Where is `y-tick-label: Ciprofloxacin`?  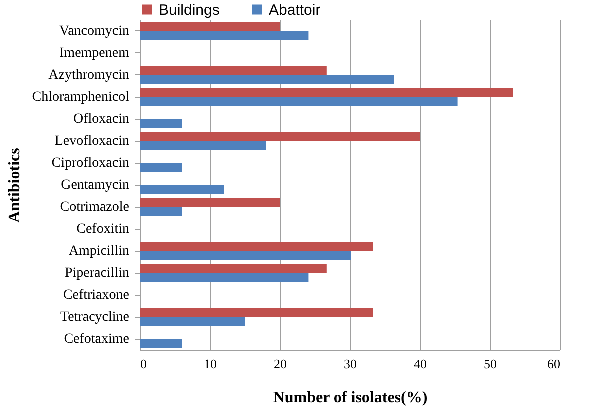
y-tick-label: Ciprofloxacin is located at coordinates (91, 163).